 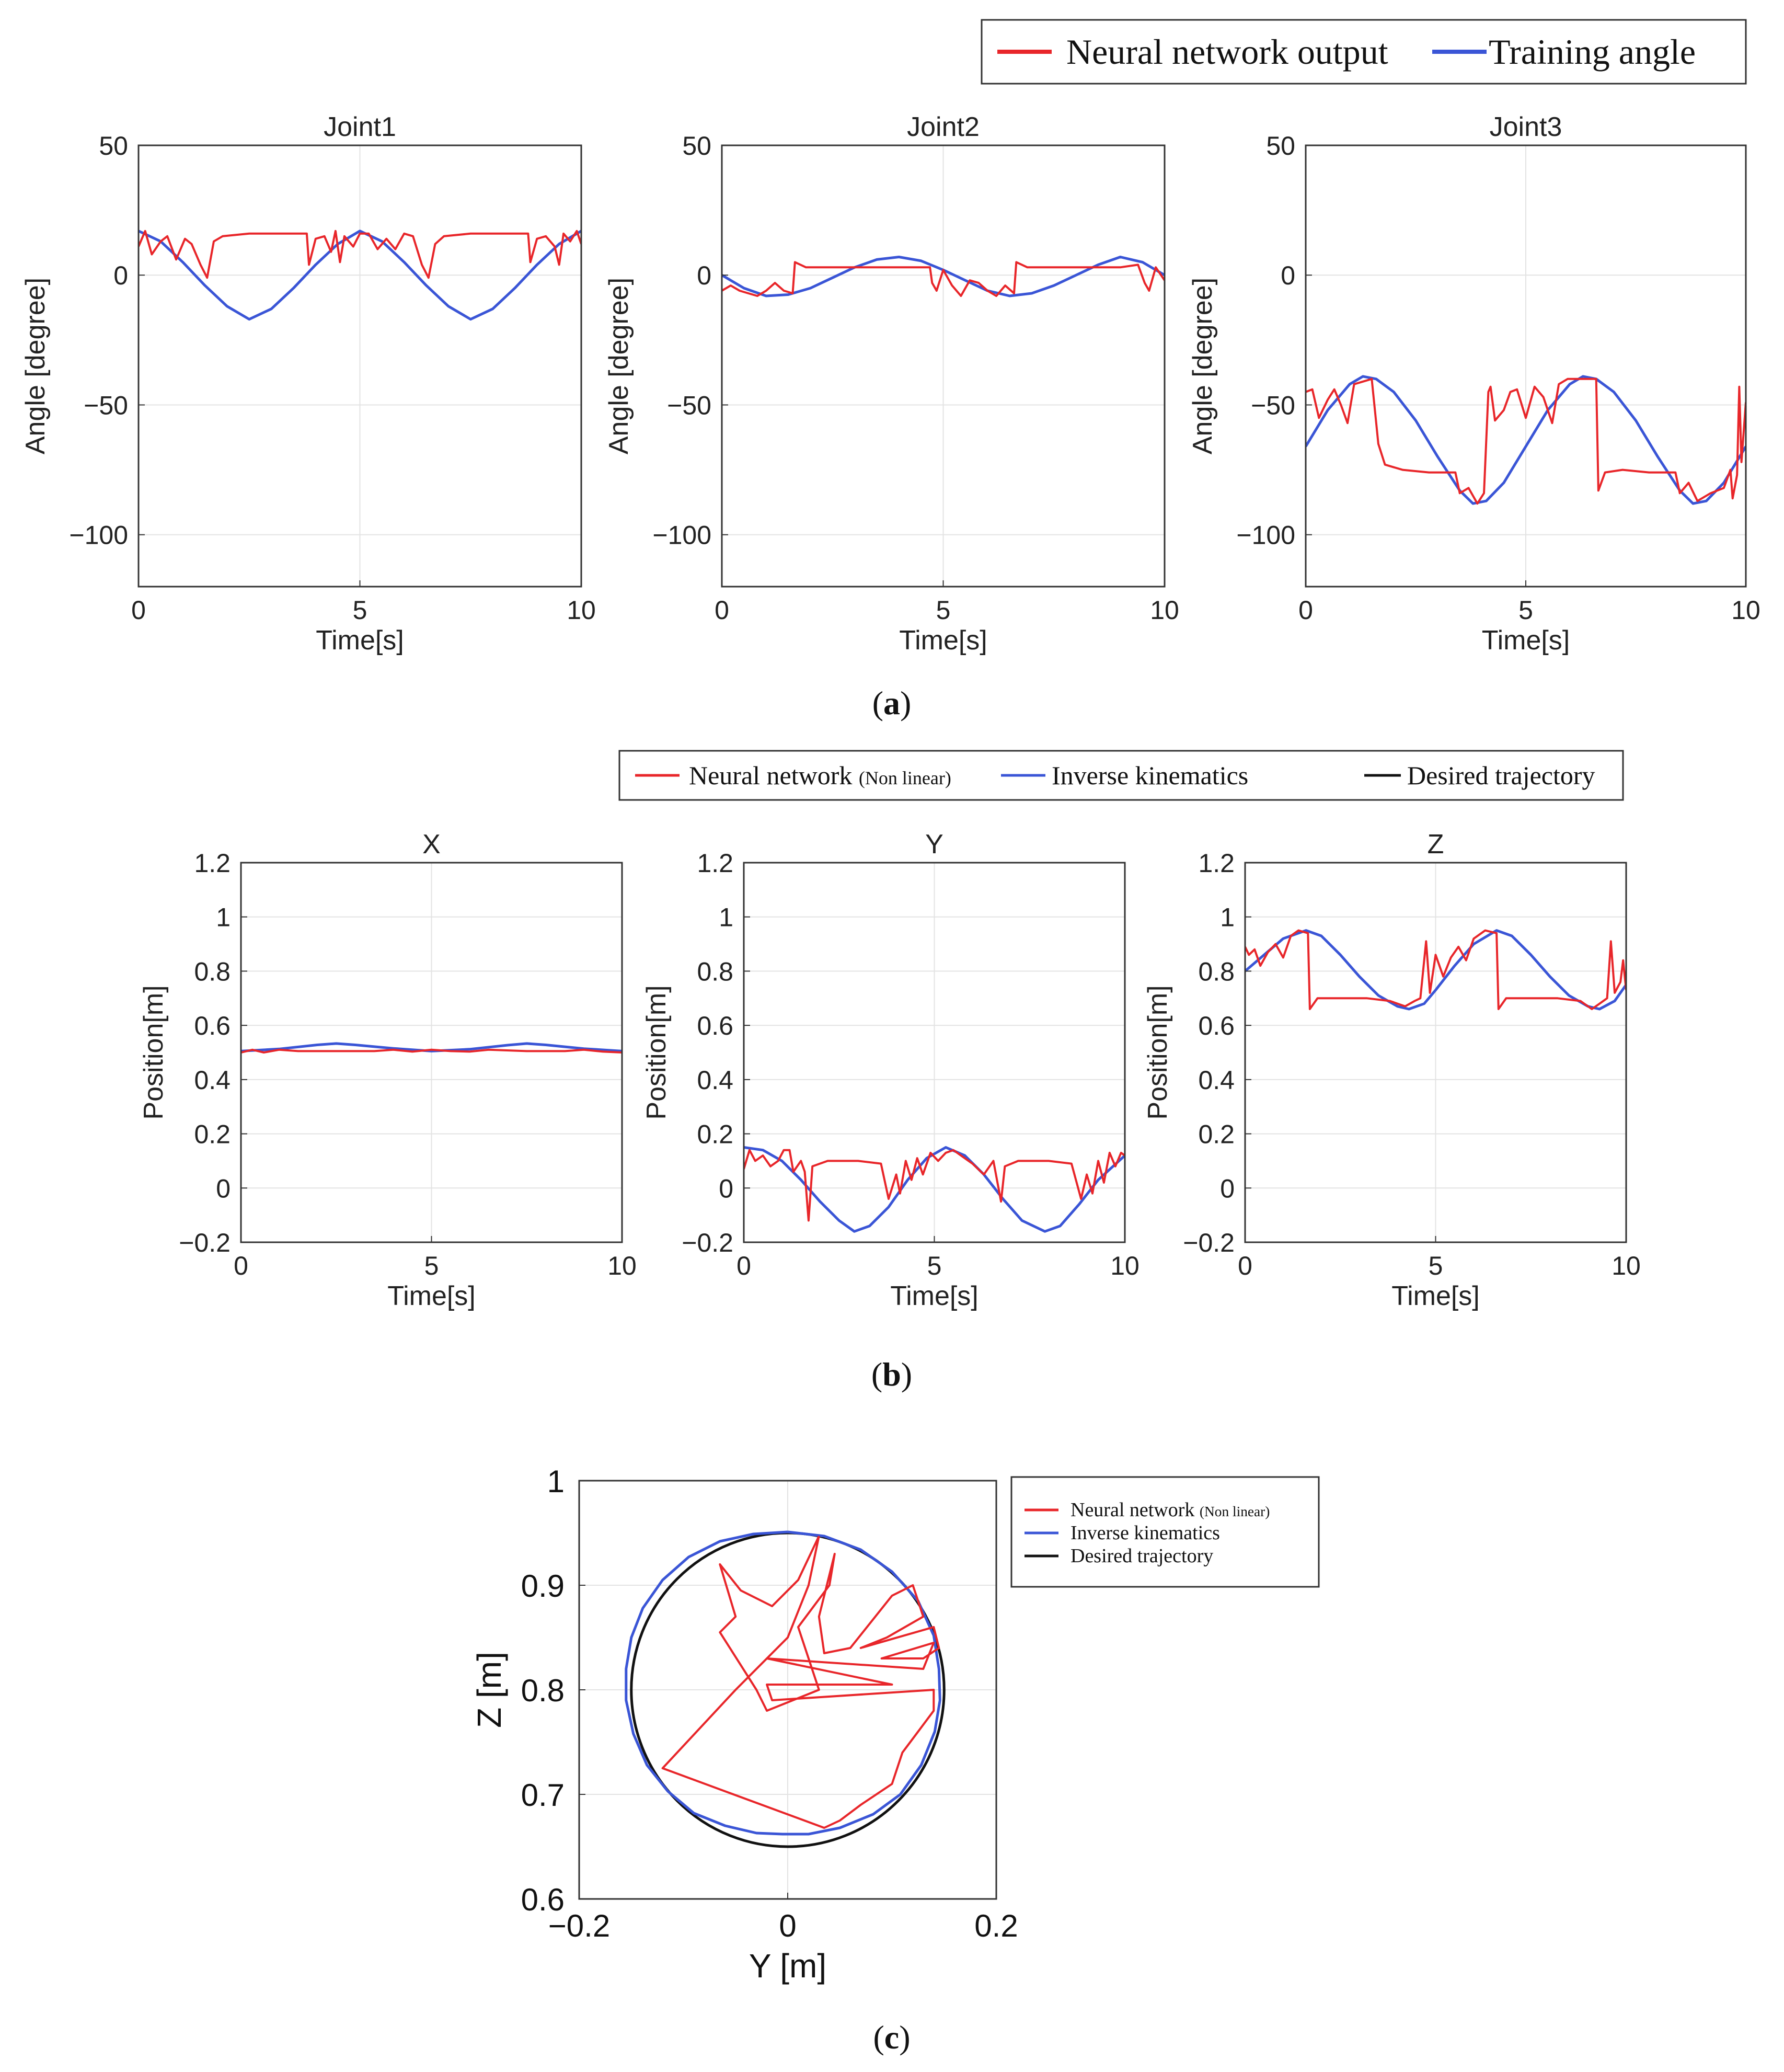 I want to click on a3-ylabel: Angle [degree], so click(x=1203, y=366).